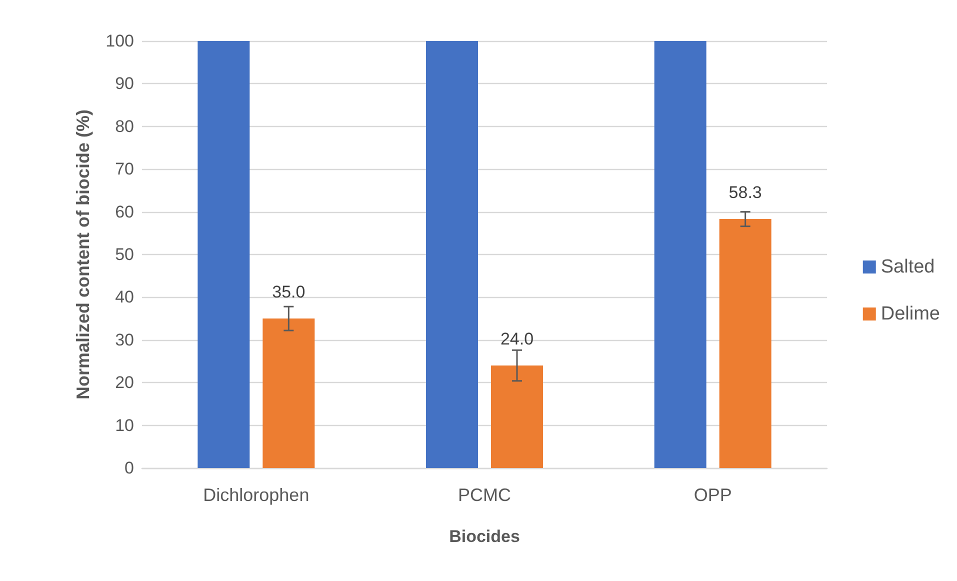  What do you see at coordinates (256, 495) in the screenshot?
I see `x-tick-label: Dichlorophen` at bounding box center [256, 495].